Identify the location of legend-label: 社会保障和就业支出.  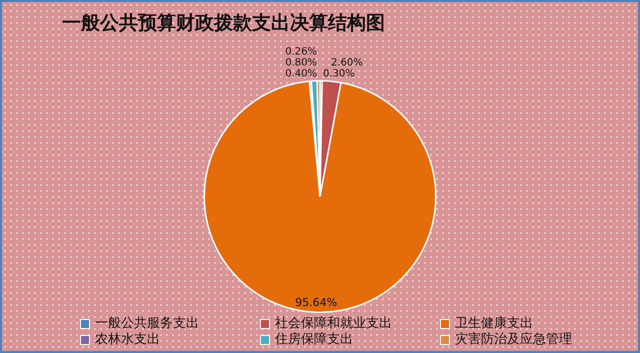
(333, 324).